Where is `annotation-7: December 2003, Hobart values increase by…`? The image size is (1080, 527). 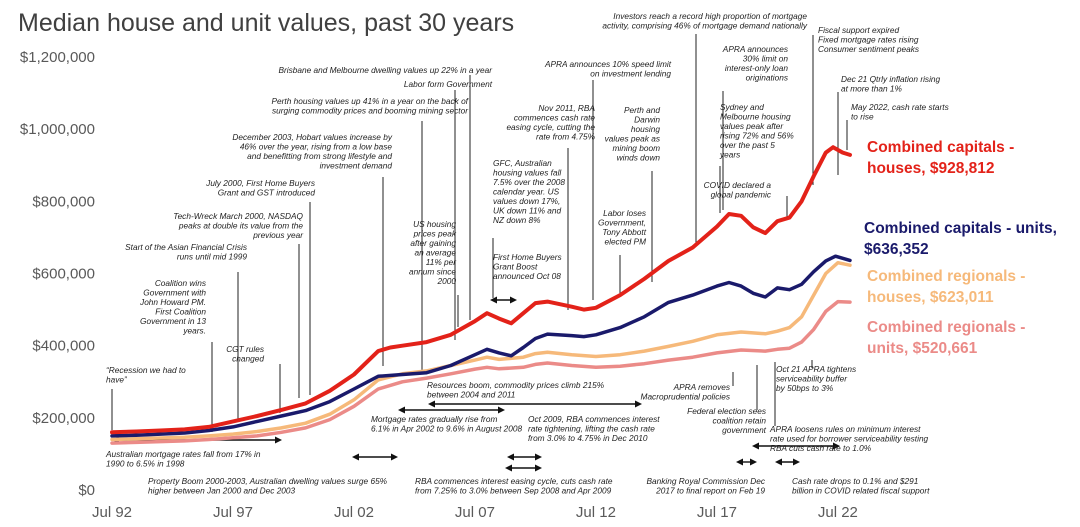
annotation-7: December 2003, Hobart values increase by… is located at coordinates (312, 151).